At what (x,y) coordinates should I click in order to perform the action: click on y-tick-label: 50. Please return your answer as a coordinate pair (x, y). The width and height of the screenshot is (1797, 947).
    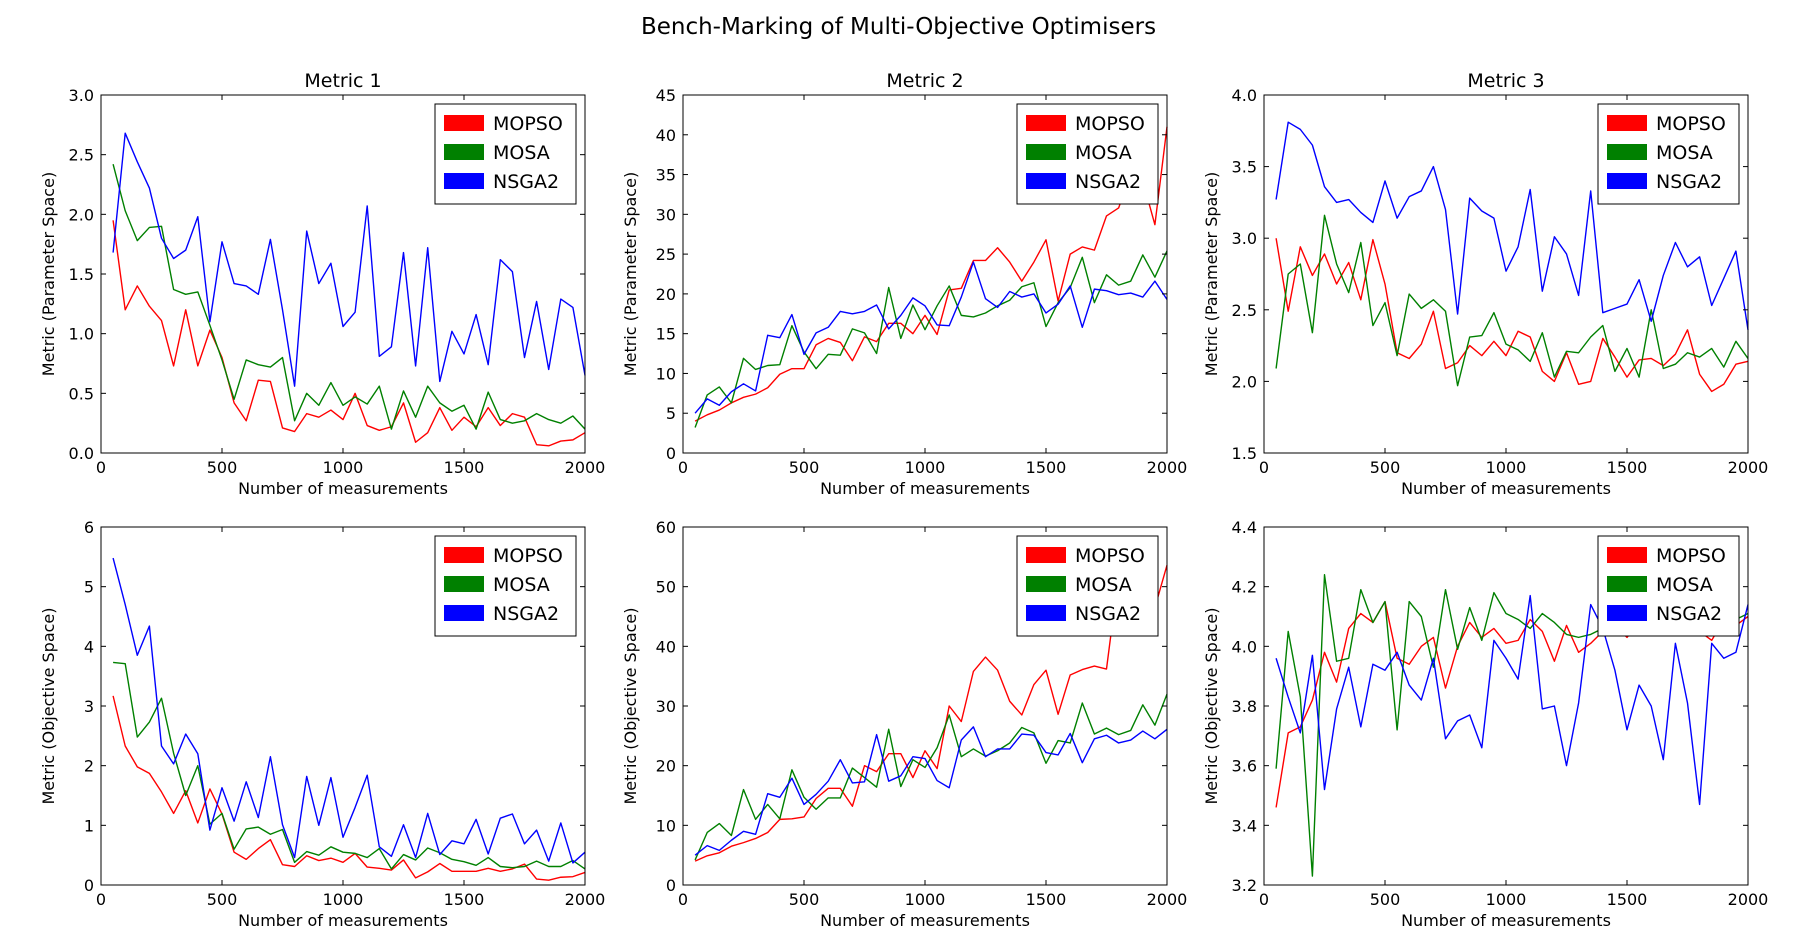
    Looking at the image, I should click on (666, 587).